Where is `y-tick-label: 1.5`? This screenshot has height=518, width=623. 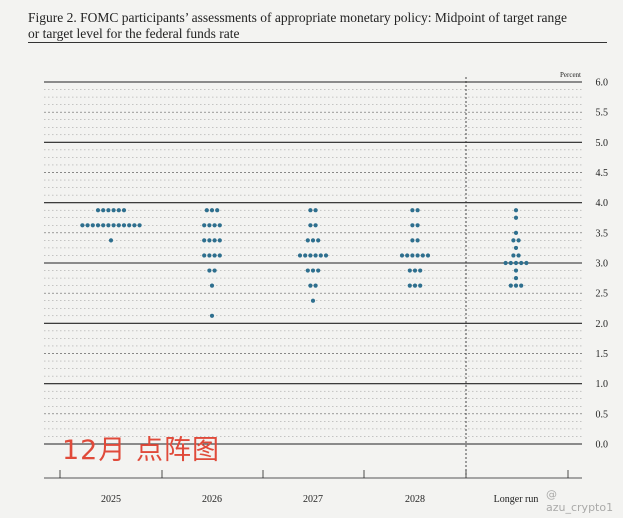
y-tick-label: 1.5 is located at coordinates (602, 354).